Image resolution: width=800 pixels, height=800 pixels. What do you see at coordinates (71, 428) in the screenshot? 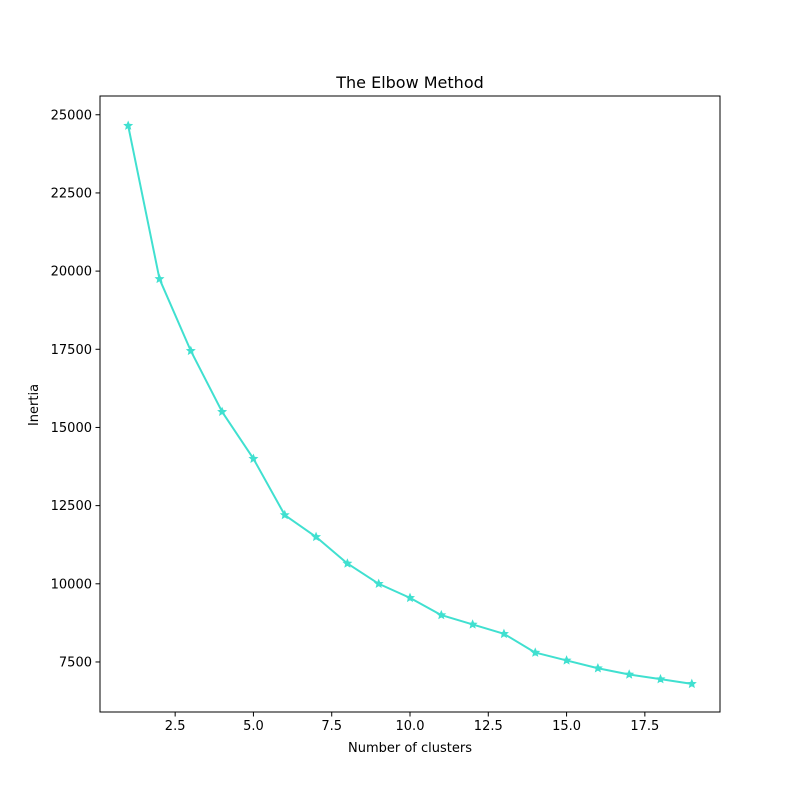
I see `y-tick-label: 15000` at bounding box center [71, 428].